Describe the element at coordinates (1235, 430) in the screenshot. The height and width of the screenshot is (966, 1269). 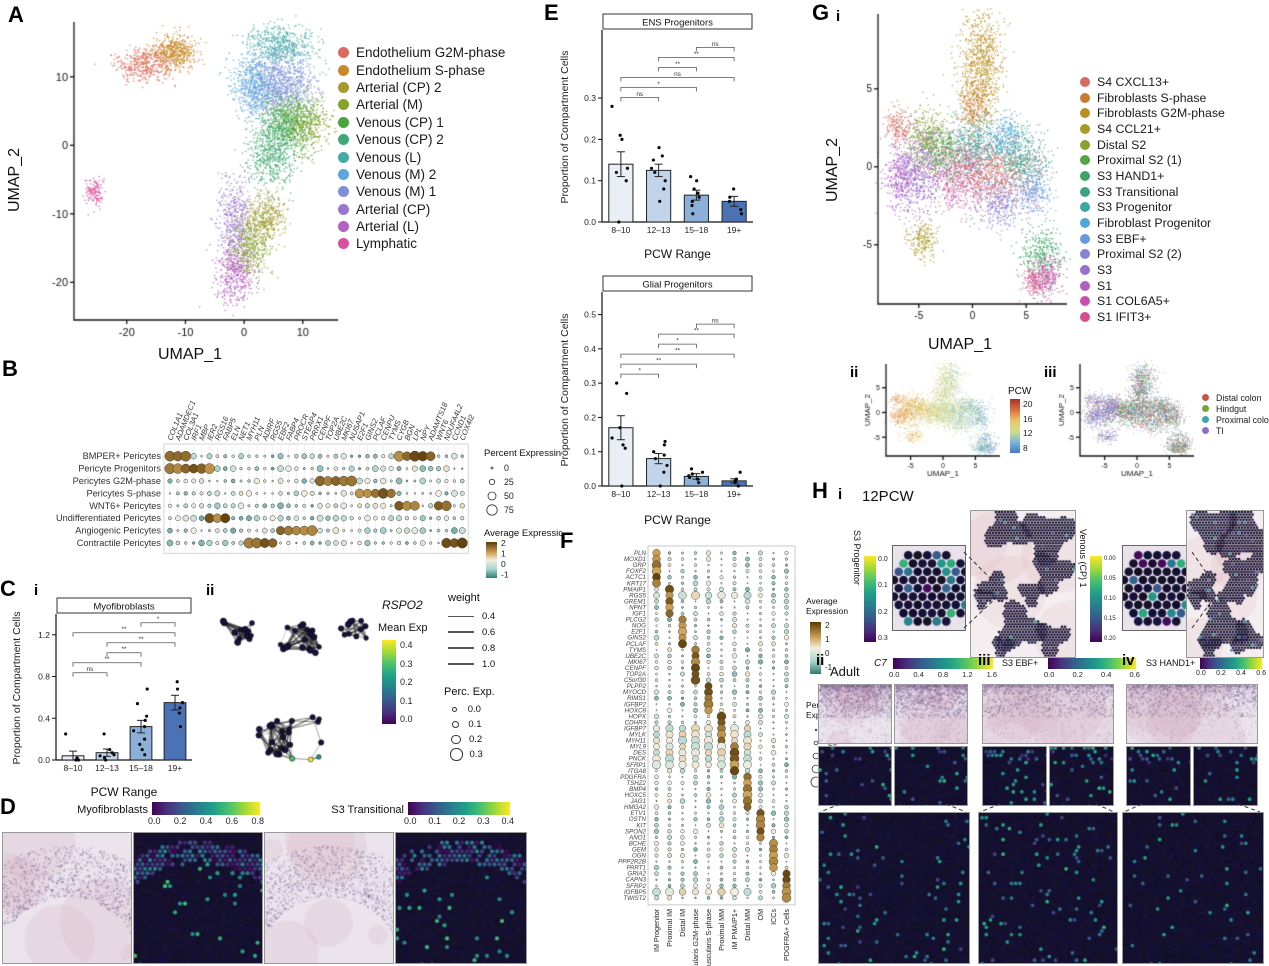
I see `legend-item: TI` at that location.